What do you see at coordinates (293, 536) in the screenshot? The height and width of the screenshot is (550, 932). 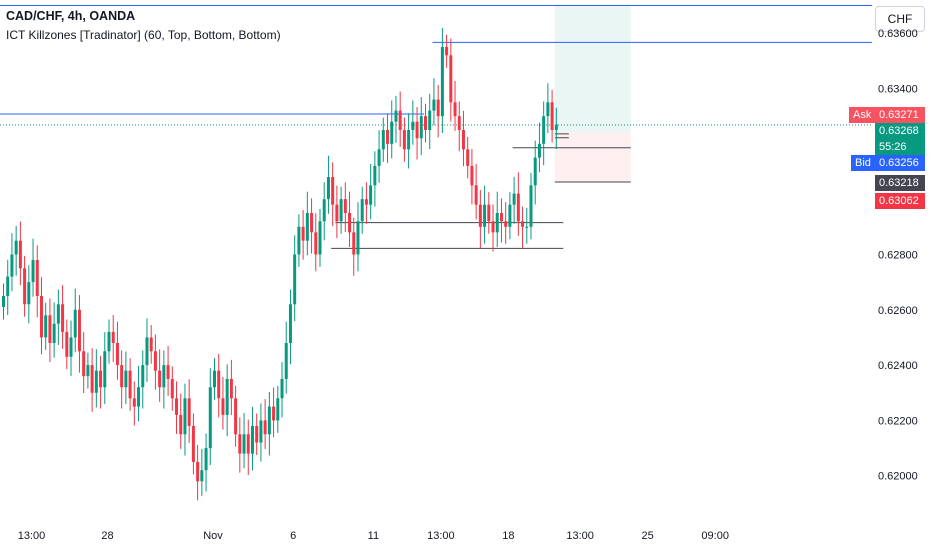 I see `x-tick-label: 6` at bounding box center [293, 536].